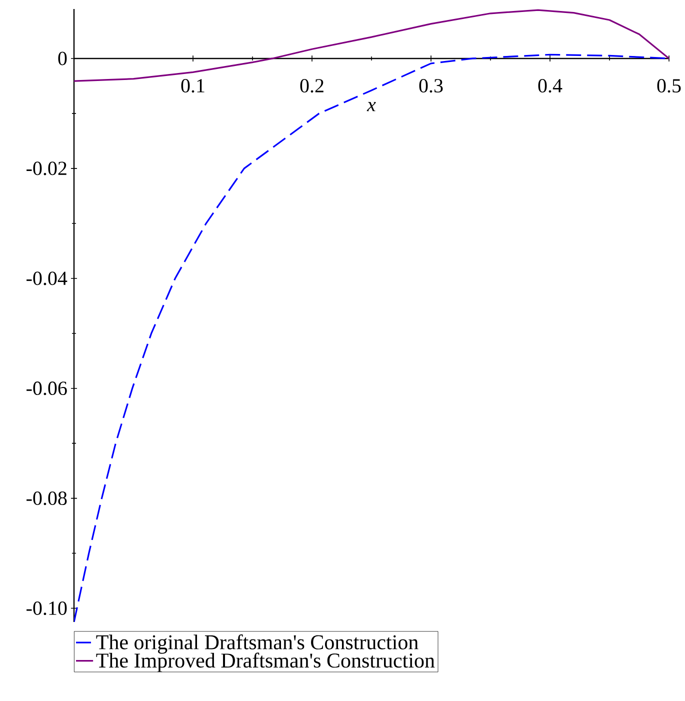 This screenshot has width=685, height=701. What do you see at coordinates (47, 279) in the screenshot?
I see `y-tick-label: -0.04` at bounding box center [47, 279].